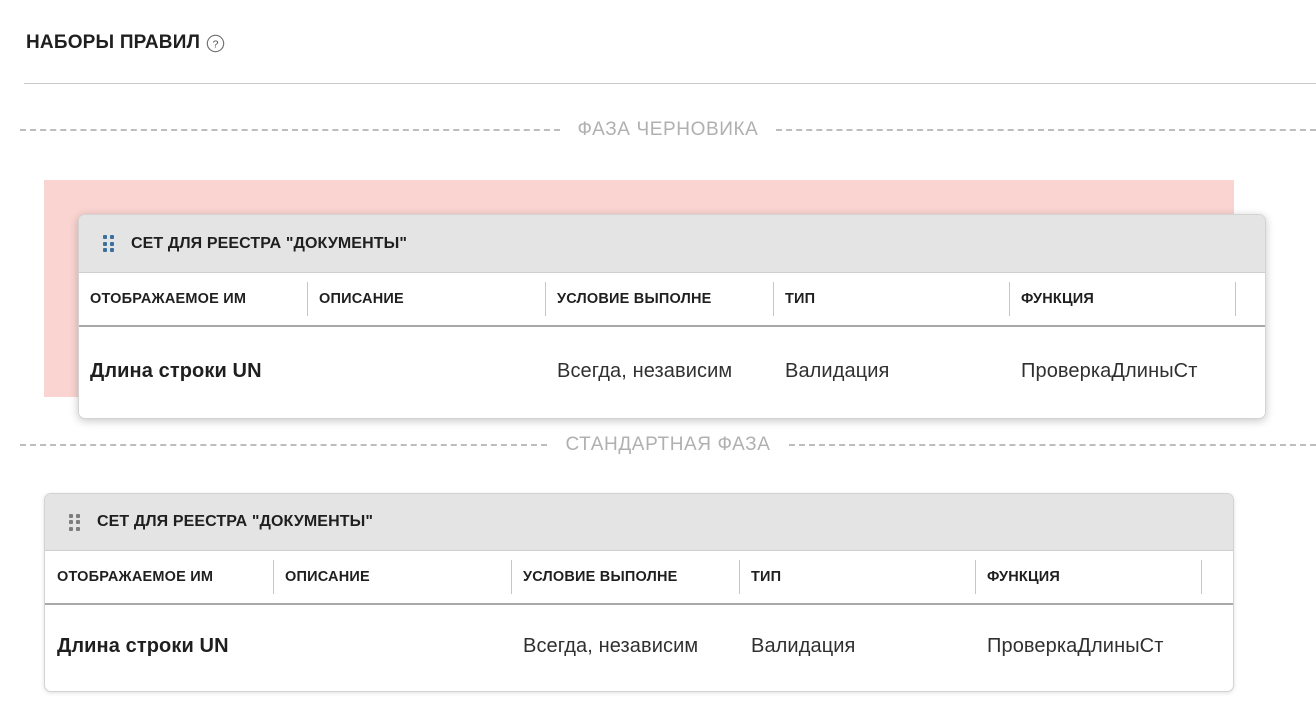  What do you see at coordinates (113, 42) in the screenshot?
I see `page-title: НАБОРЫ ПРАВИЛ` at bounding box center [113, 42].